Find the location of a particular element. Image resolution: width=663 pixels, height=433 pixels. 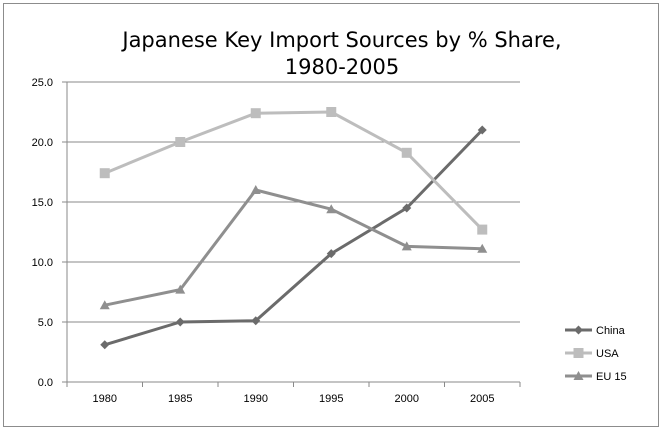

data-point-usa-1985 is located at coordinates (180, 142).